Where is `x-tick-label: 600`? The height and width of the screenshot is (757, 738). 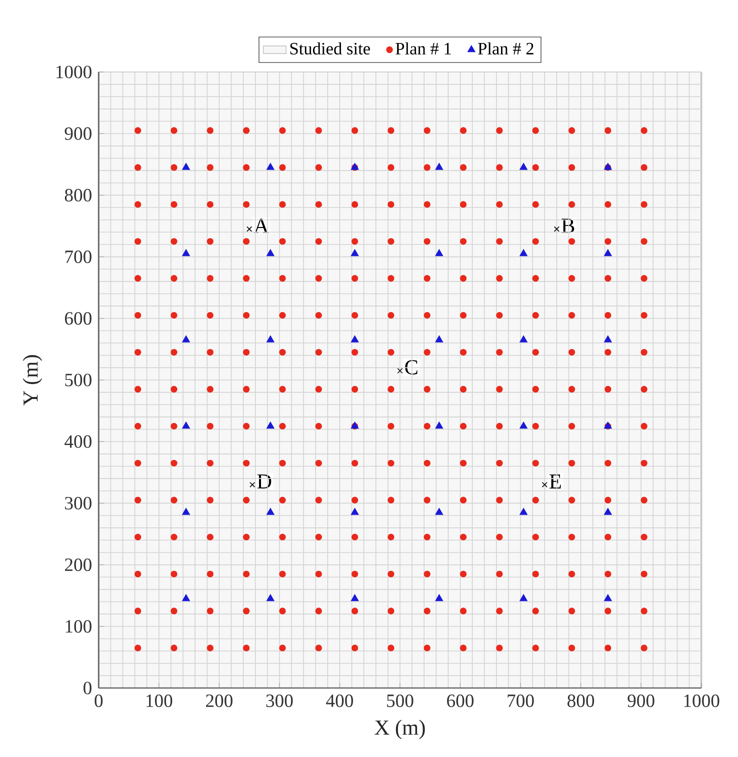
x-tick-label: 600 is located at coordinates (460, 701).